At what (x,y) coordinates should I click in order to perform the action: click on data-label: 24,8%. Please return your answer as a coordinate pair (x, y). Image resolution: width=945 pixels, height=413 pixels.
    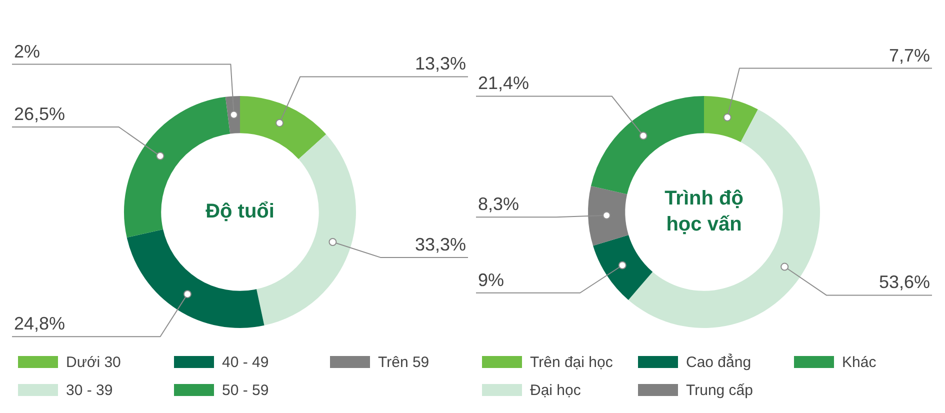
    Looking at the image, I should click on (40, 324).